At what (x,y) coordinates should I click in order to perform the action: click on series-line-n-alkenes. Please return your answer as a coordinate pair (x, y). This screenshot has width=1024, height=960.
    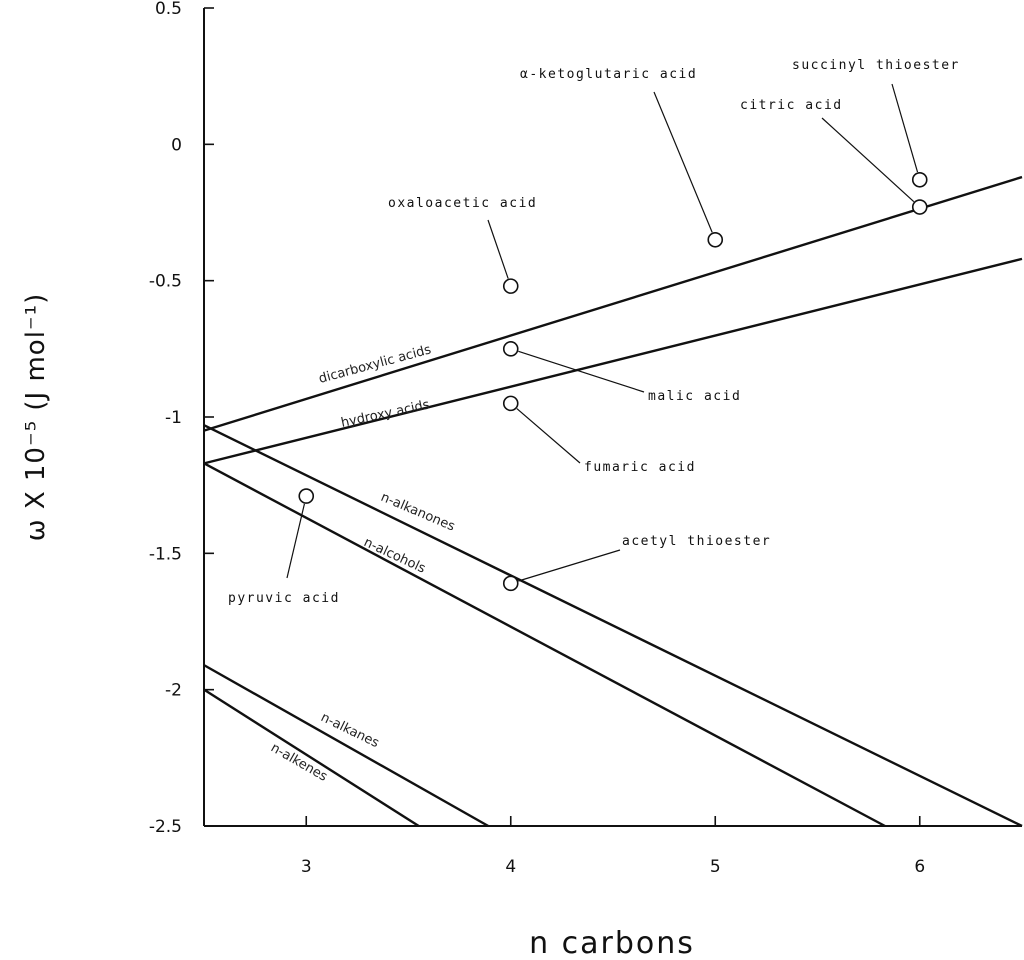
    Looking at the image, I should click on (311, 758).